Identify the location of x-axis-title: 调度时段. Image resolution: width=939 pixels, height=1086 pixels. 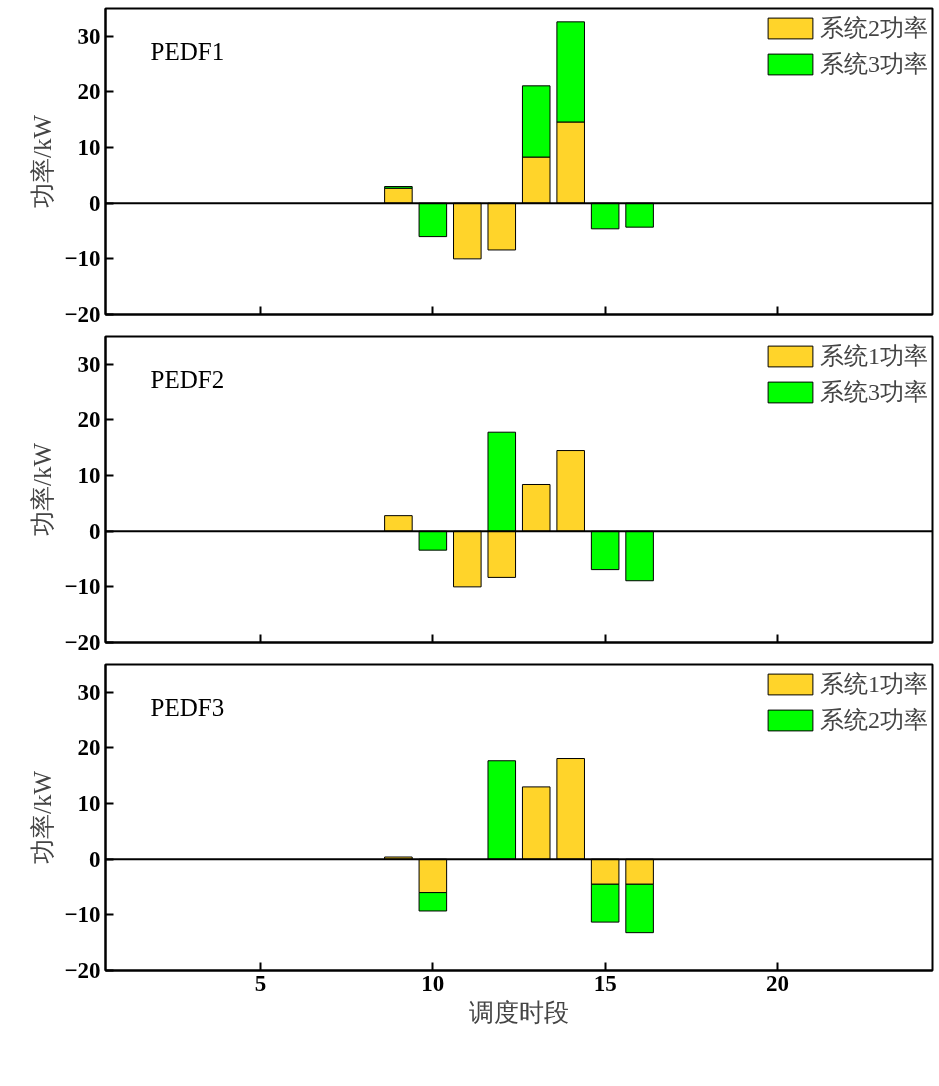
(519, 1012).